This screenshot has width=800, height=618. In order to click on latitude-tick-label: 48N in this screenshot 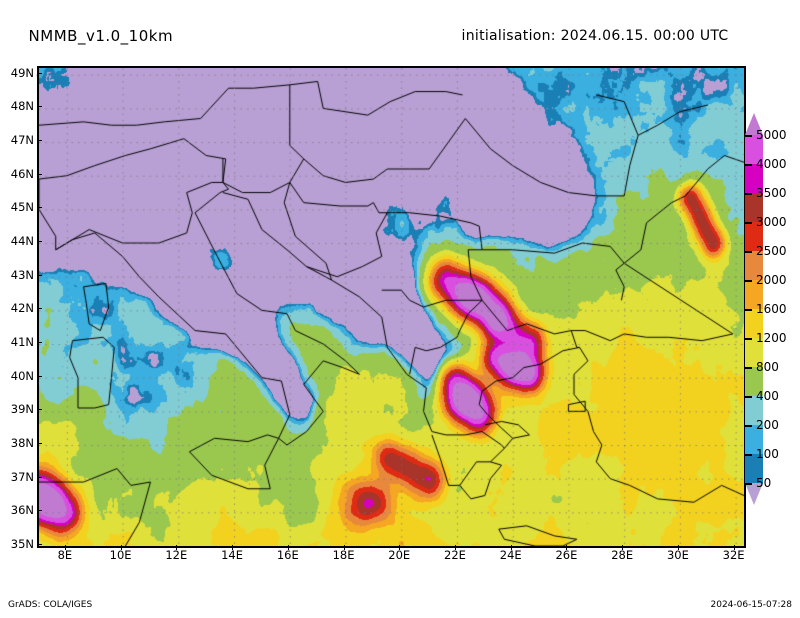, I will do `click(22, 106)`.